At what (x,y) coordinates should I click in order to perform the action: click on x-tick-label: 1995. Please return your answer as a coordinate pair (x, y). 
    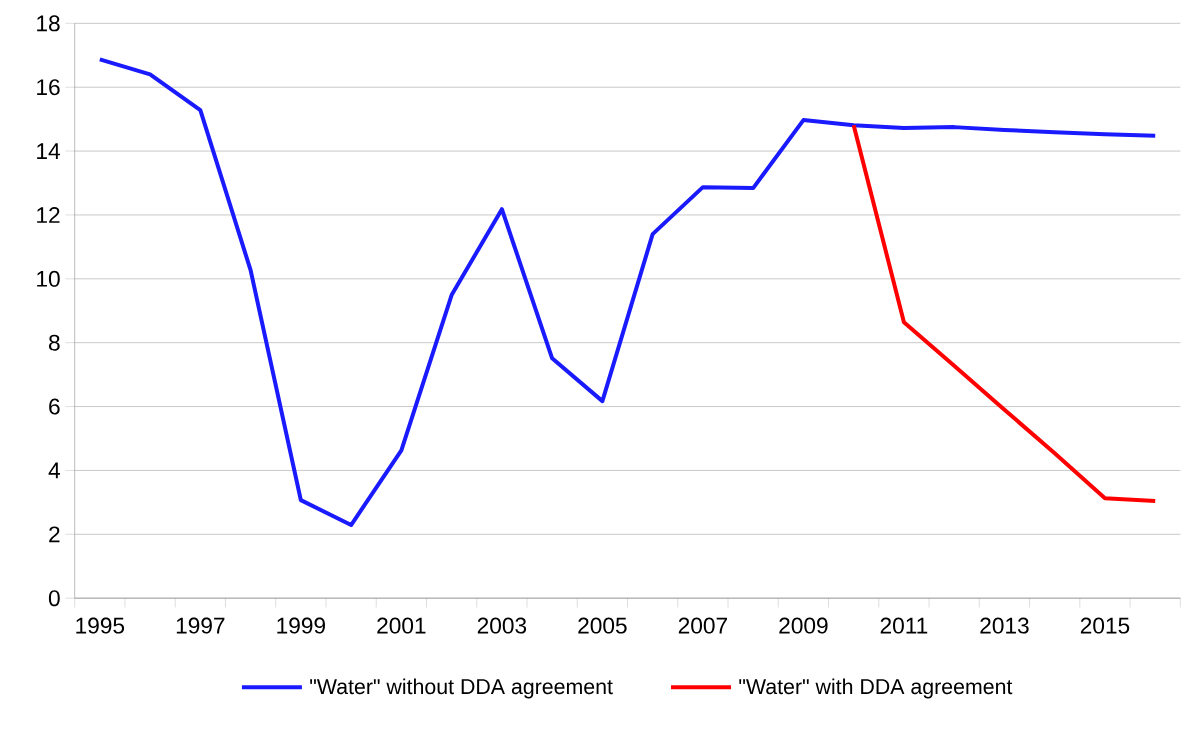
    Looking at the image, I should click on (100, 625).